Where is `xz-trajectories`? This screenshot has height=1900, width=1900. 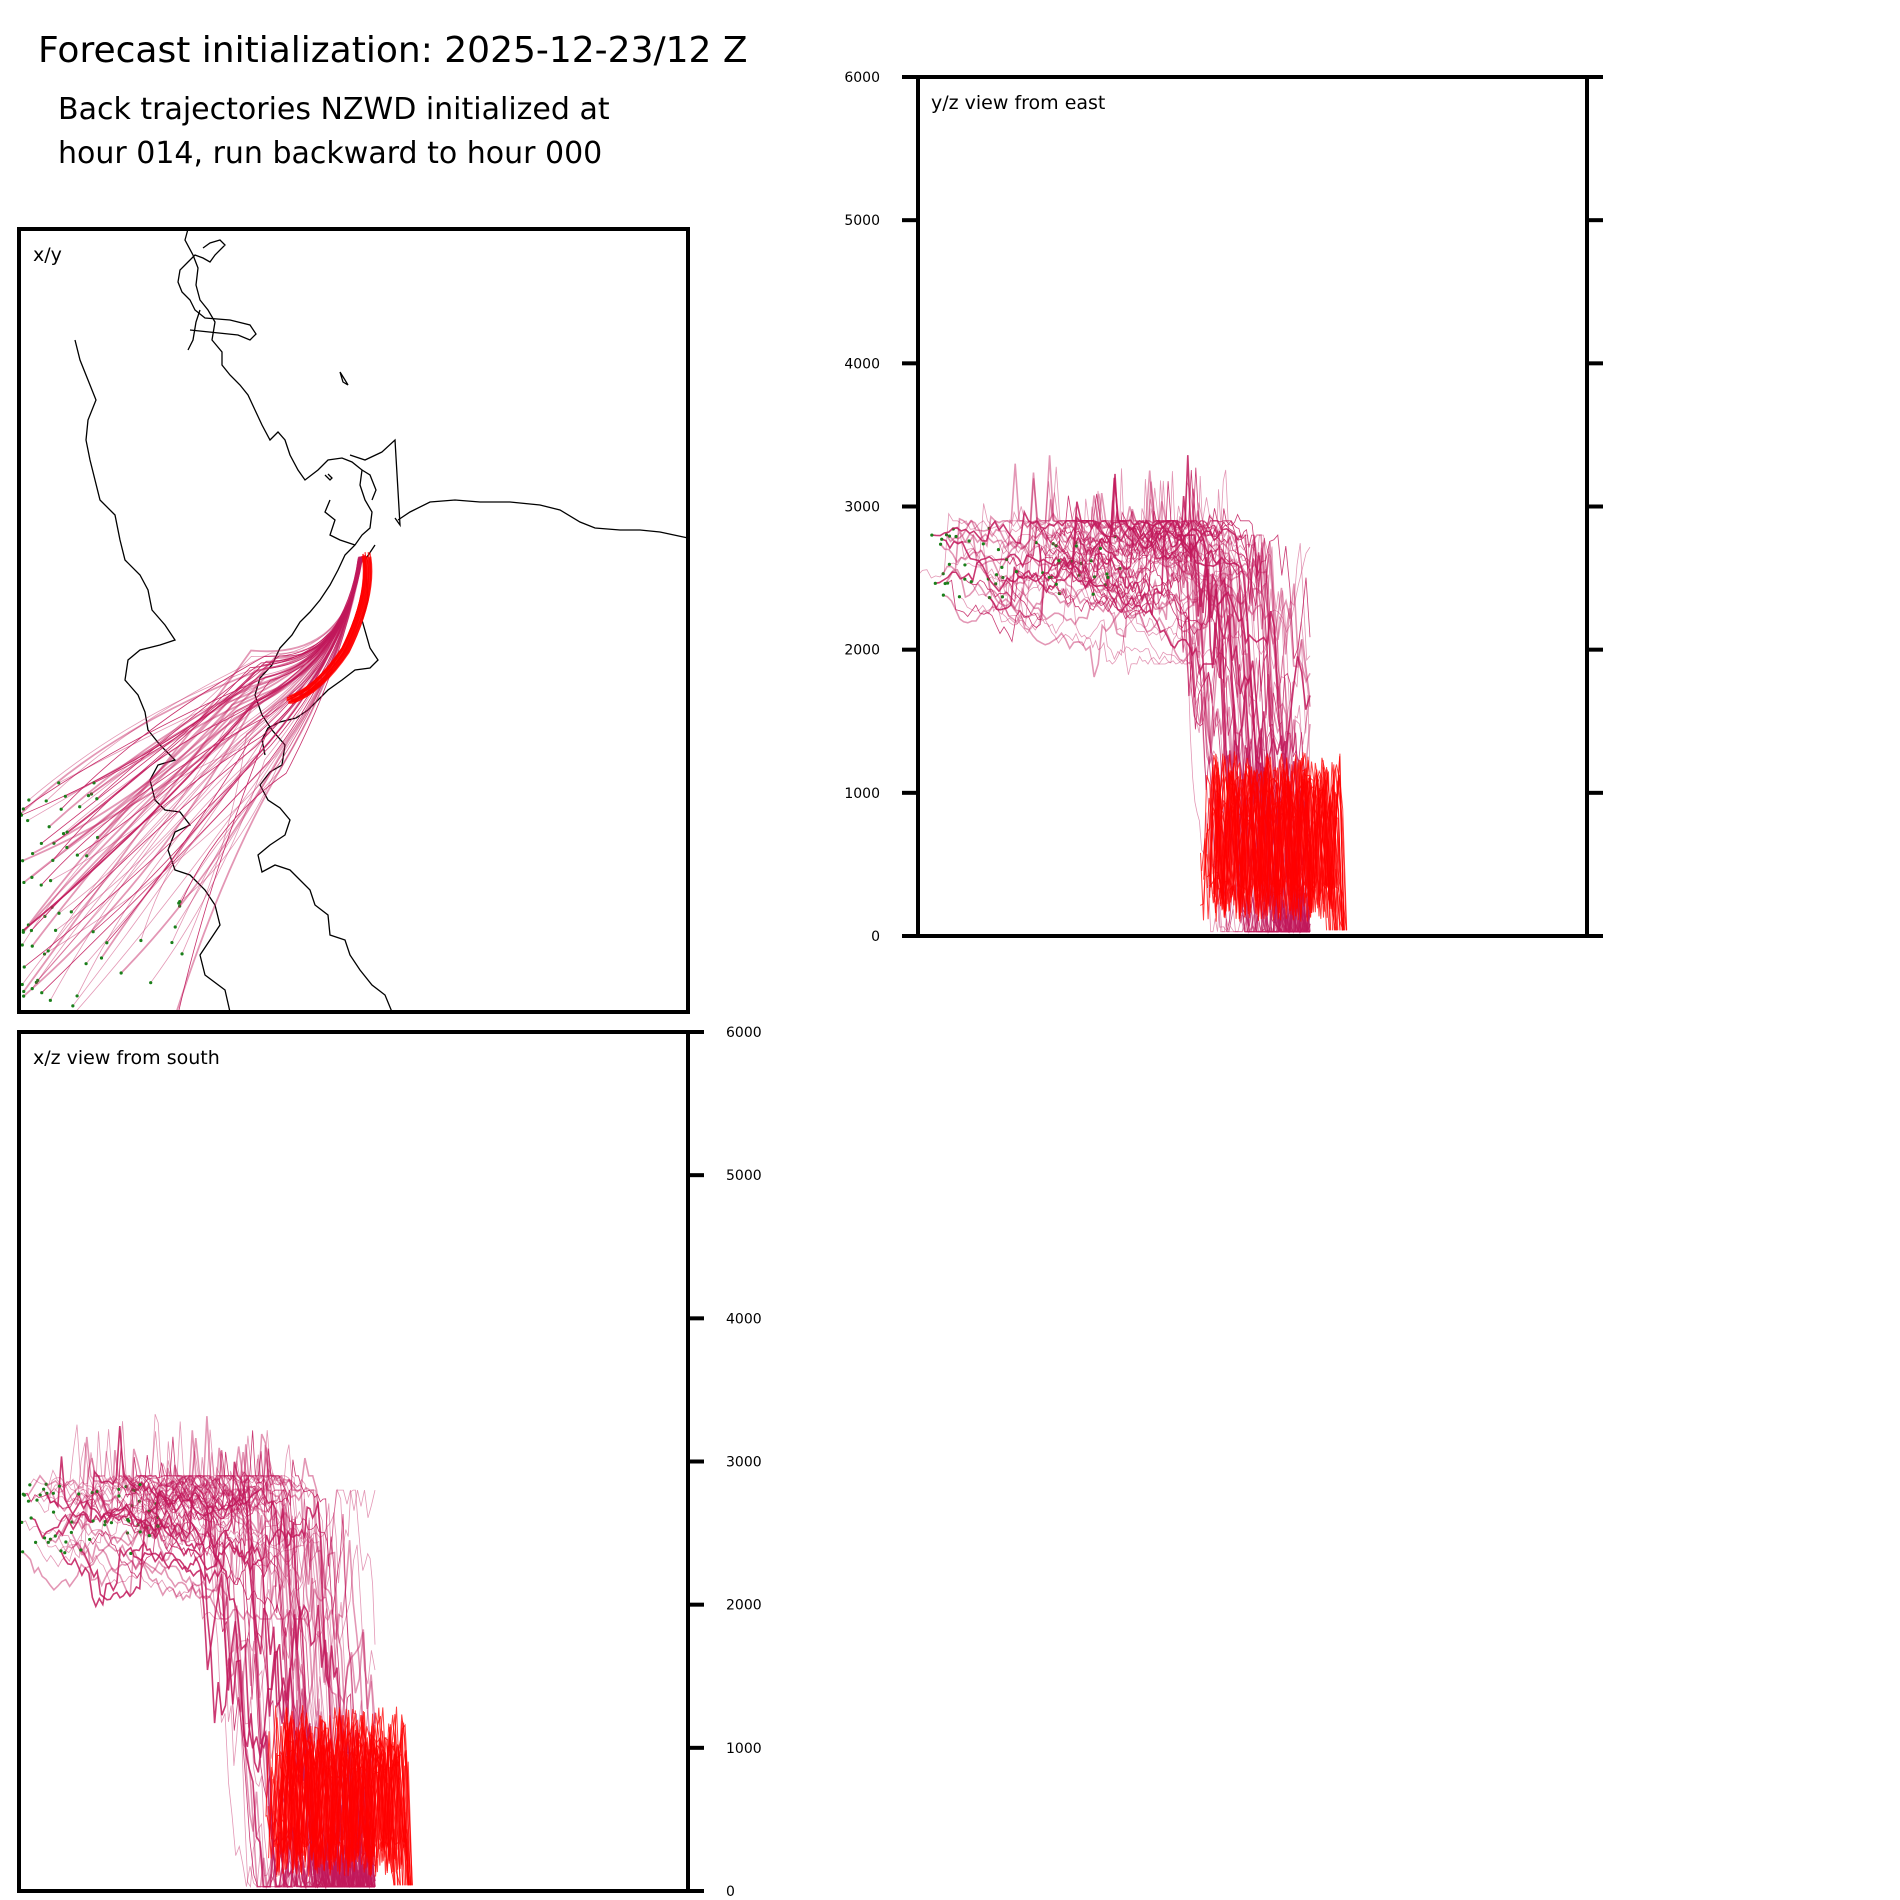 xz-trajectories is located at coordinates (217, 1651).